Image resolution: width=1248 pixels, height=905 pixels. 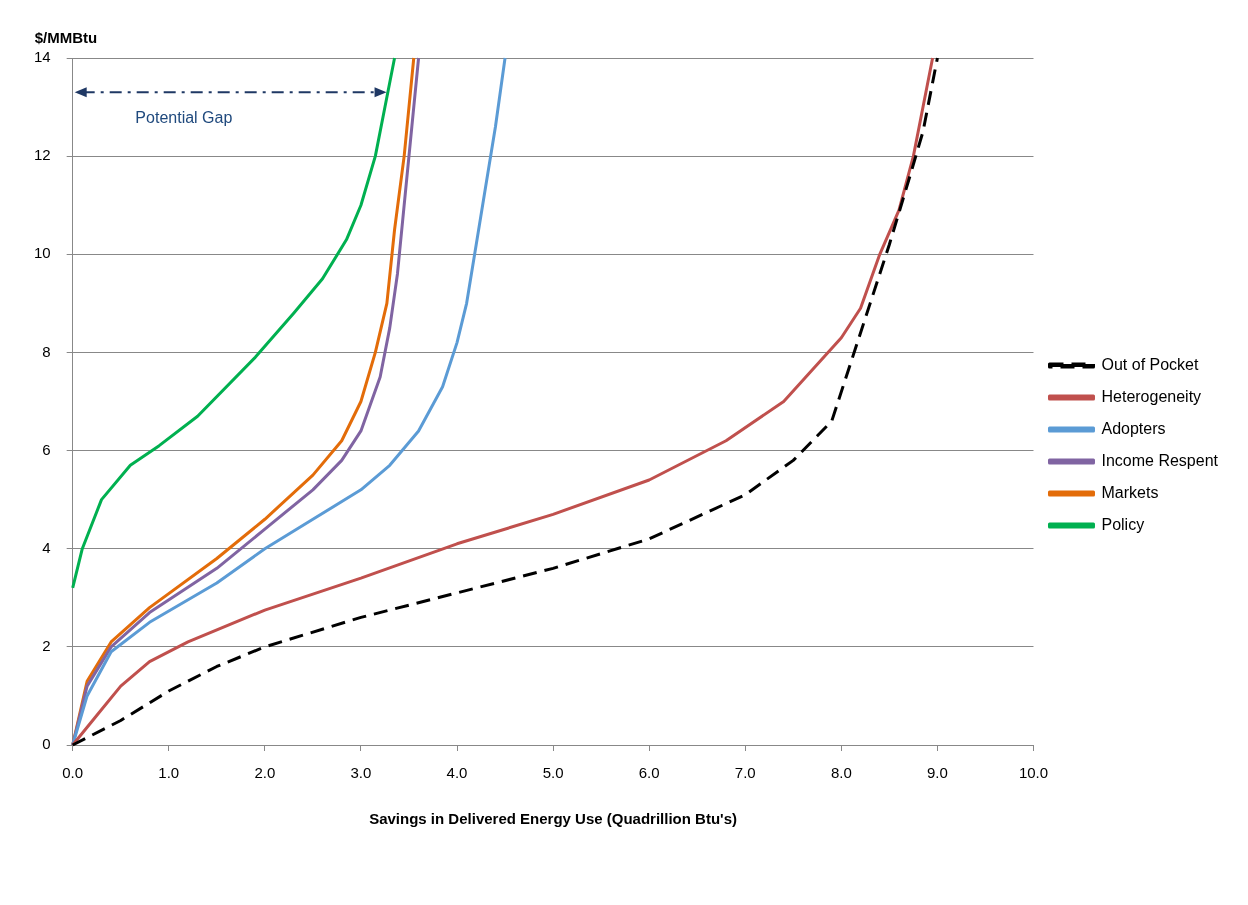 I want to click on legend-label: Income Respent, so click(x=1160, y=460).